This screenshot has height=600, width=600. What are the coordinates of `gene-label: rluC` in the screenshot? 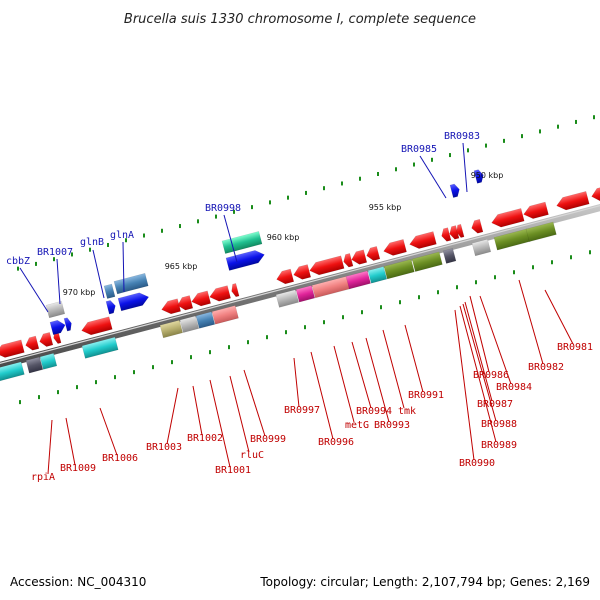 It's located at (252, 455).